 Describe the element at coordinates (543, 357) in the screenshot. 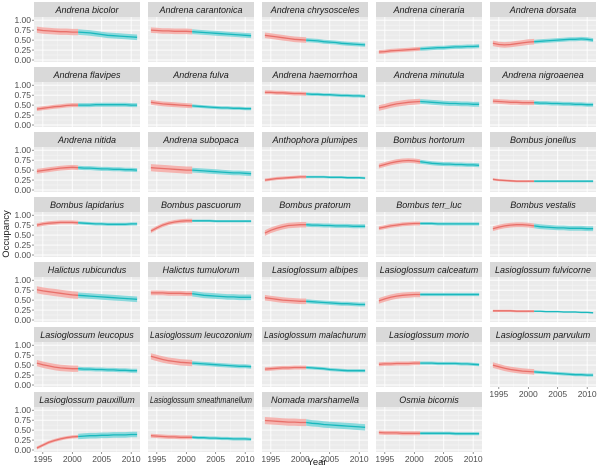

I see `facet-panel: Lasioglossum parvulum` at that location.